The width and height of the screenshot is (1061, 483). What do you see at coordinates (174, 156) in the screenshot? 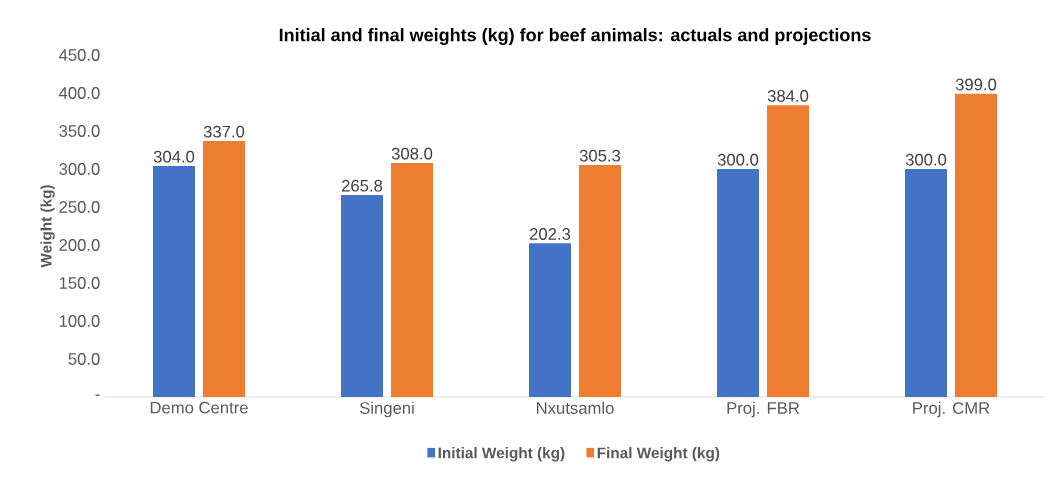
I see `data-label: 304.0` at bounding box center [174, 156].